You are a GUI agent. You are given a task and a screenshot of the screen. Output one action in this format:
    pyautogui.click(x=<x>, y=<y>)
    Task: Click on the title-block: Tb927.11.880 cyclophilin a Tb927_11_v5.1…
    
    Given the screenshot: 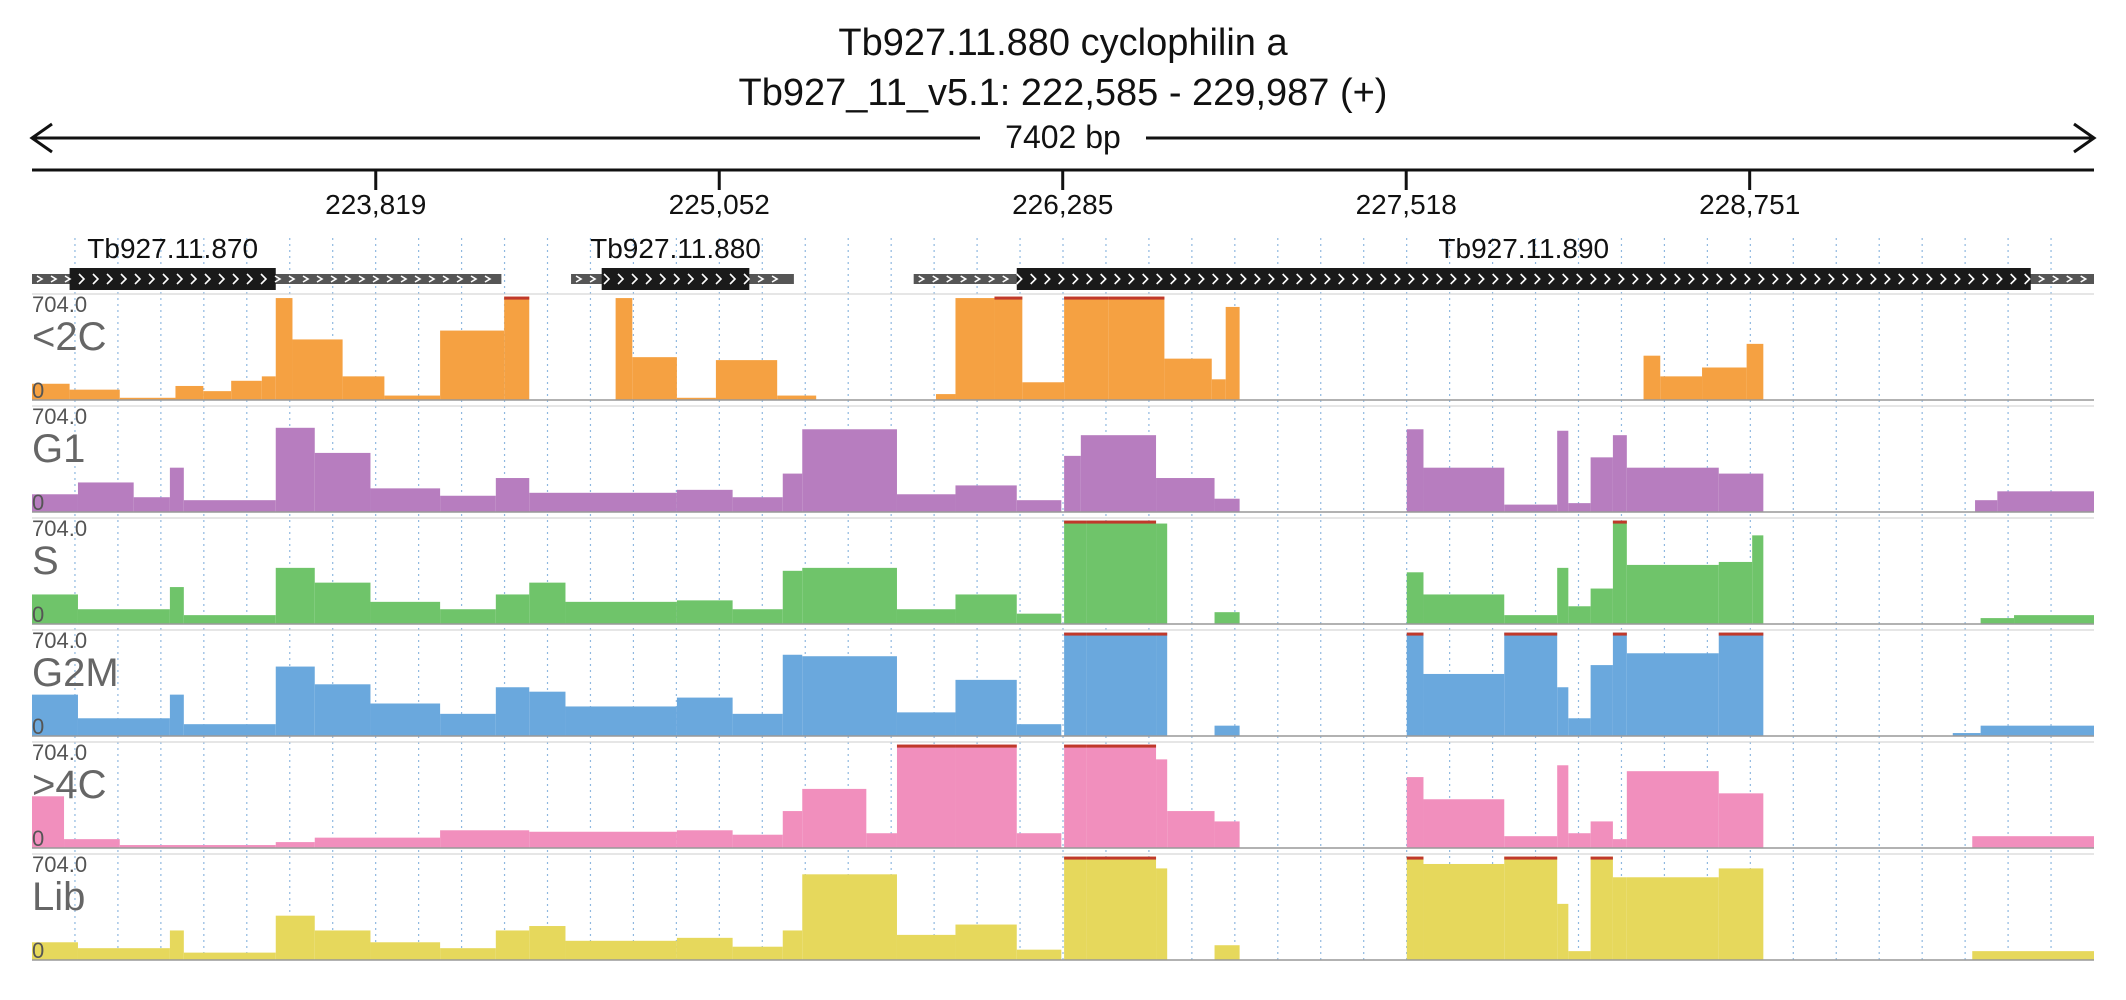 What is the action you would take?
    pyautogui.click(x=1063, y=68)
    